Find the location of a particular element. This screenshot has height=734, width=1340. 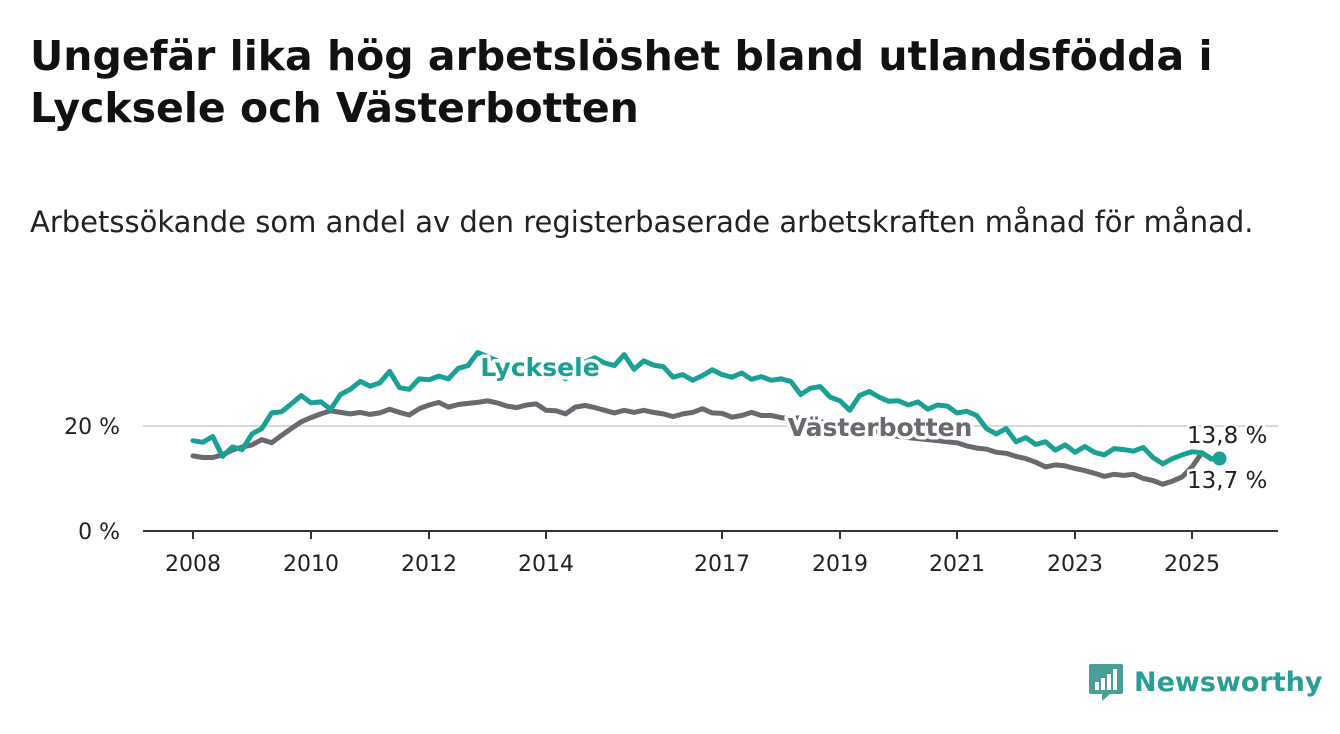

series-label-vasterbotten: Västerbotten is located at coordinates (880, 427).